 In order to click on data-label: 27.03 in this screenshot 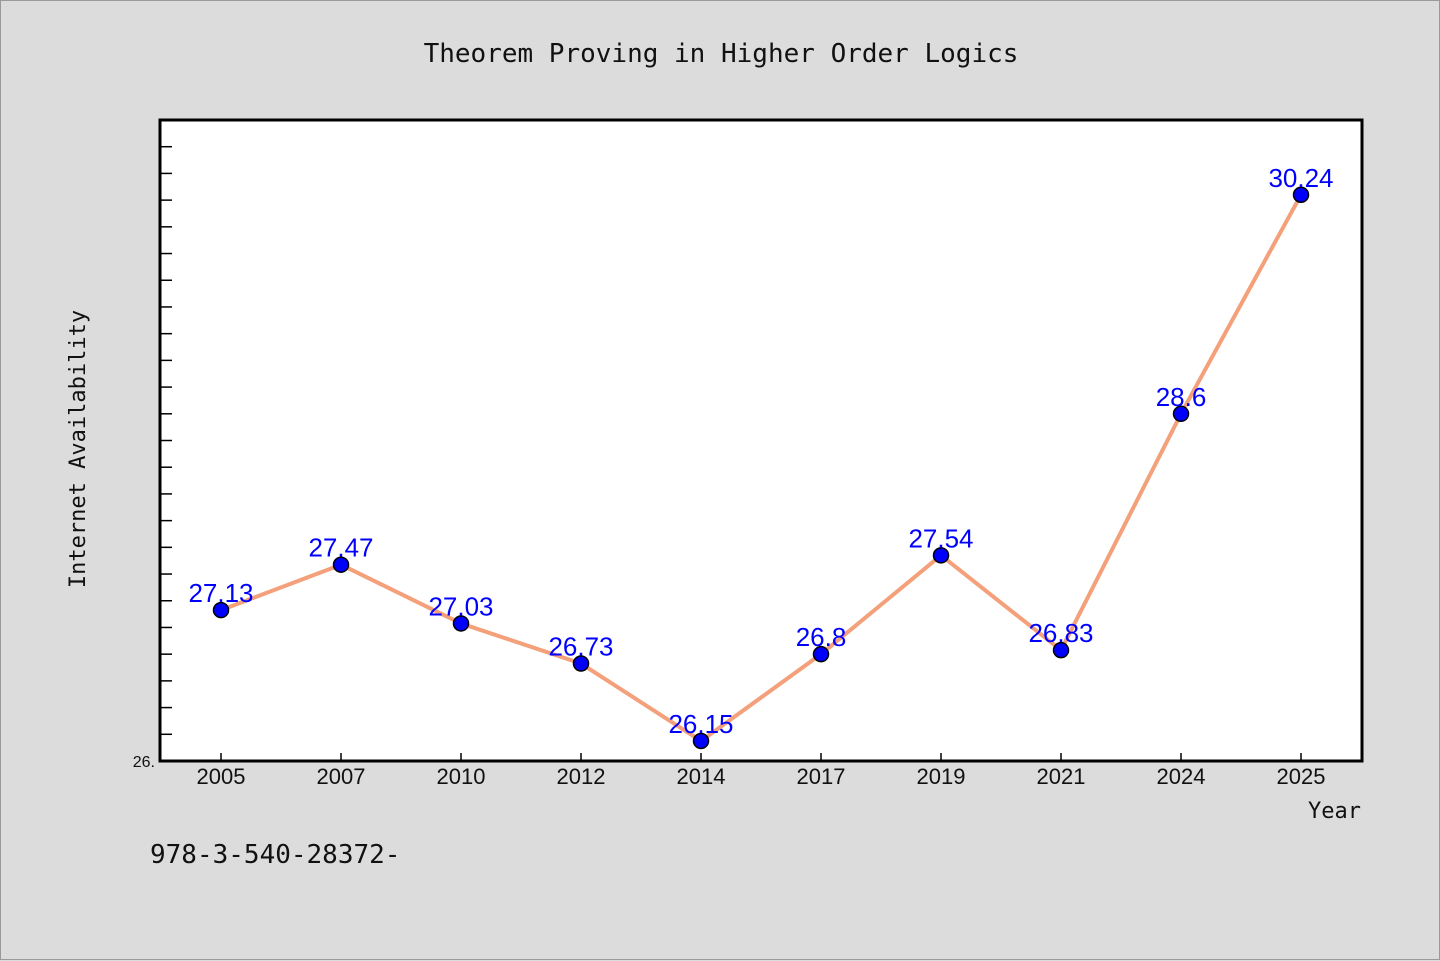, I will do `click(460, 606)`.